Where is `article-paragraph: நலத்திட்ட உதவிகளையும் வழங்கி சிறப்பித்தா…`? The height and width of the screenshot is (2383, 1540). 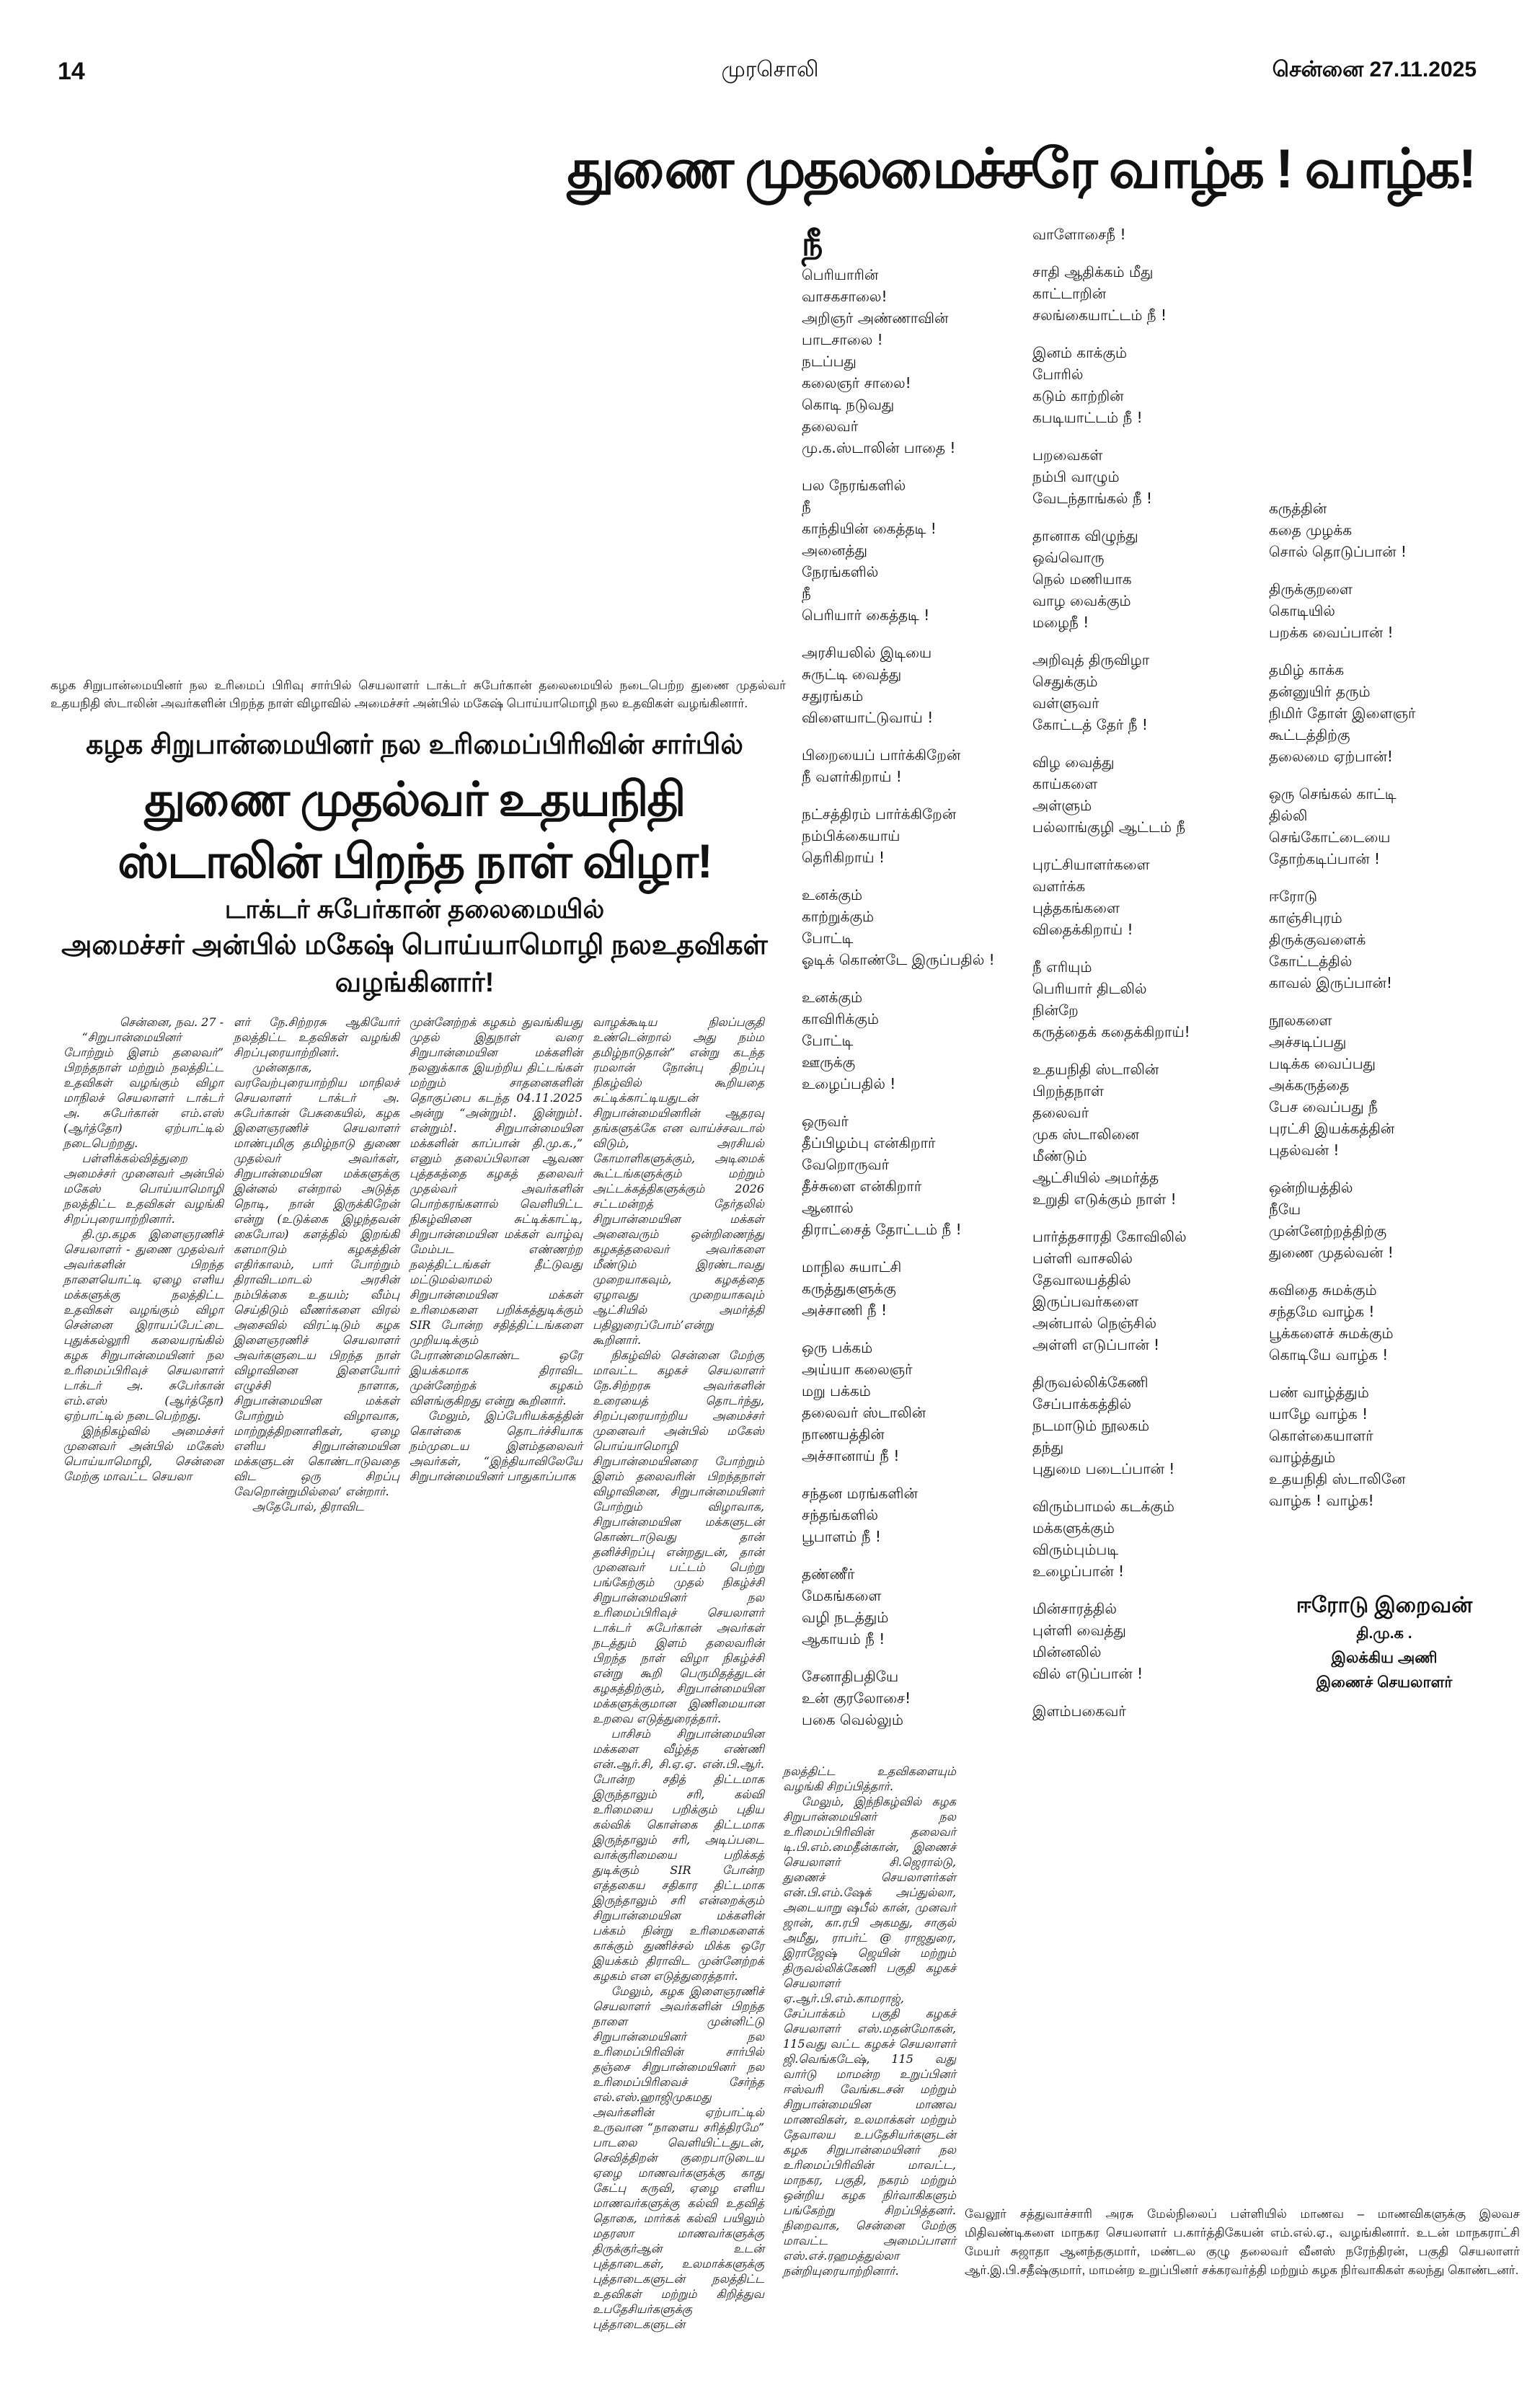
article-paragraph: நலத்திட்ட உதவிகளையும் வழங்கி சிறப்பித்தா… is located at coordinates (869, 1778).